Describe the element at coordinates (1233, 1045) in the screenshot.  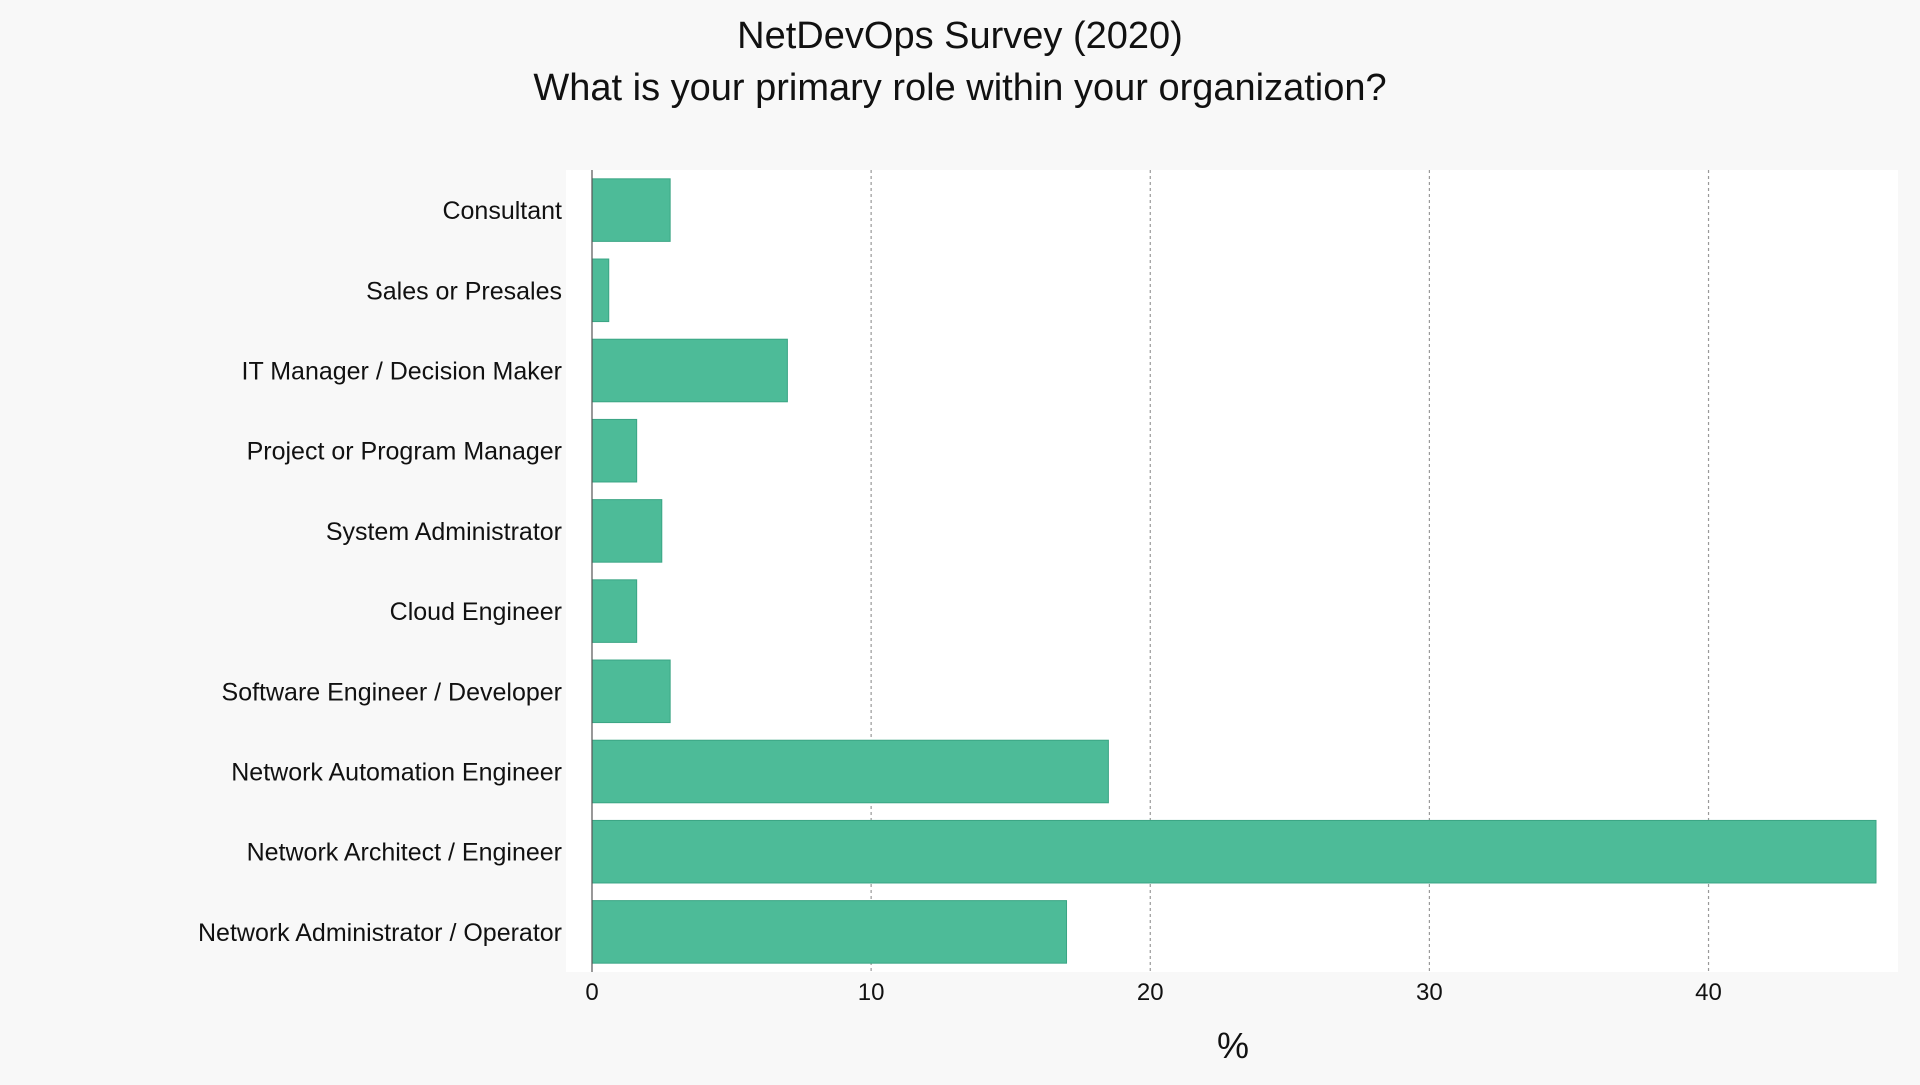
I see `x-axis-label: %` at that location.